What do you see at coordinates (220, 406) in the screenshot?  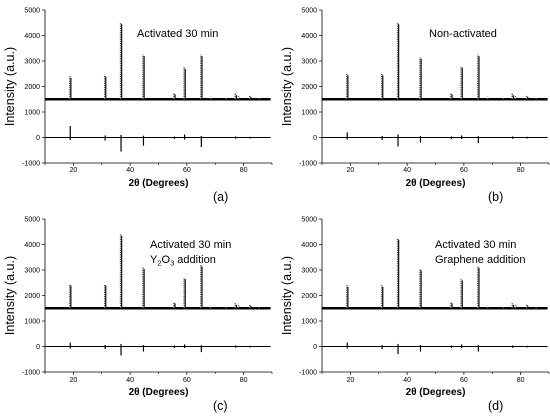 I see `panel-label: (c)` at bounding box center [220, 406].